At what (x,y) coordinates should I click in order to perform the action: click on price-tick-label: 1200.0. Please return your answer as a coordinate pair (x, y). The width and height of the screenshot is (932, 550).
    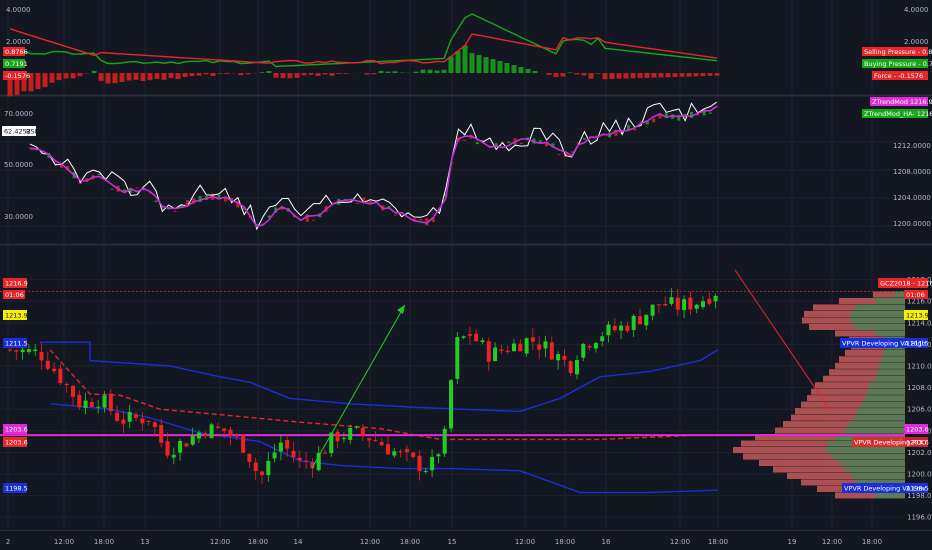
    Looking at the image, I should click on (919, 475).